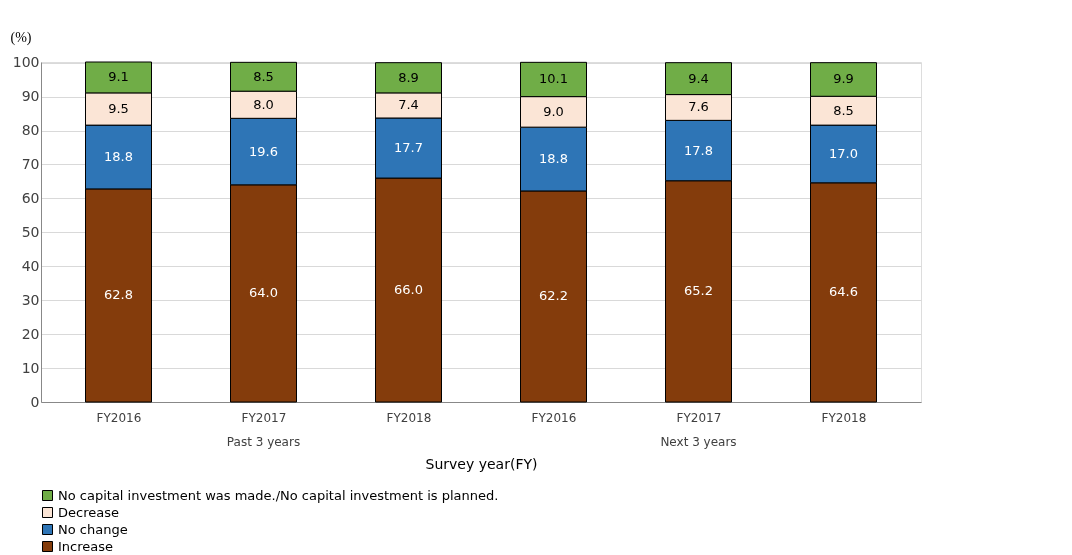 The image size is (1072, 555). What do you see at coordinates (21, 37) in the screenshot?
I see `y-axis-title: (%)` at bounding box center [21, 37].